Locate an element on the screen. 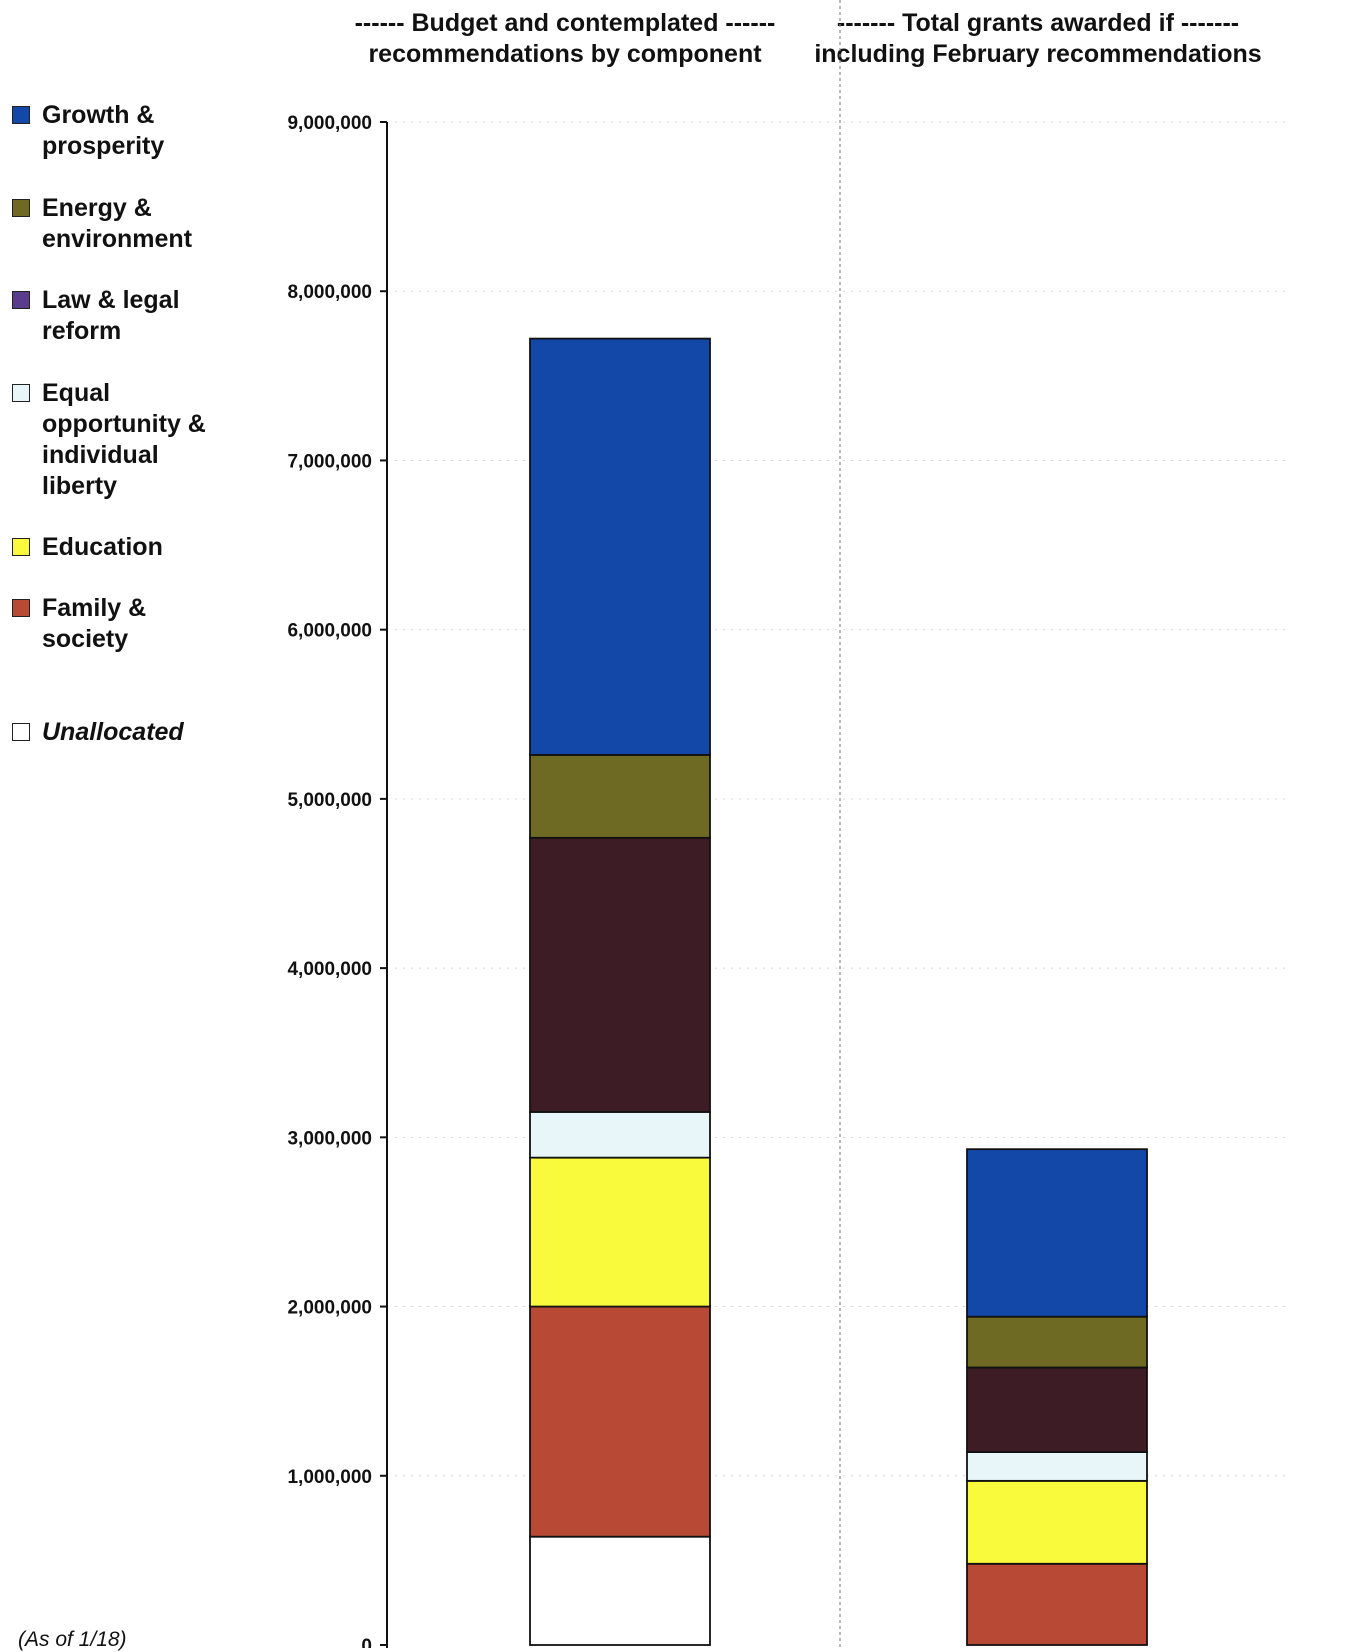  legend-item: Growth & prosperity is located at coordinates (127, 131).